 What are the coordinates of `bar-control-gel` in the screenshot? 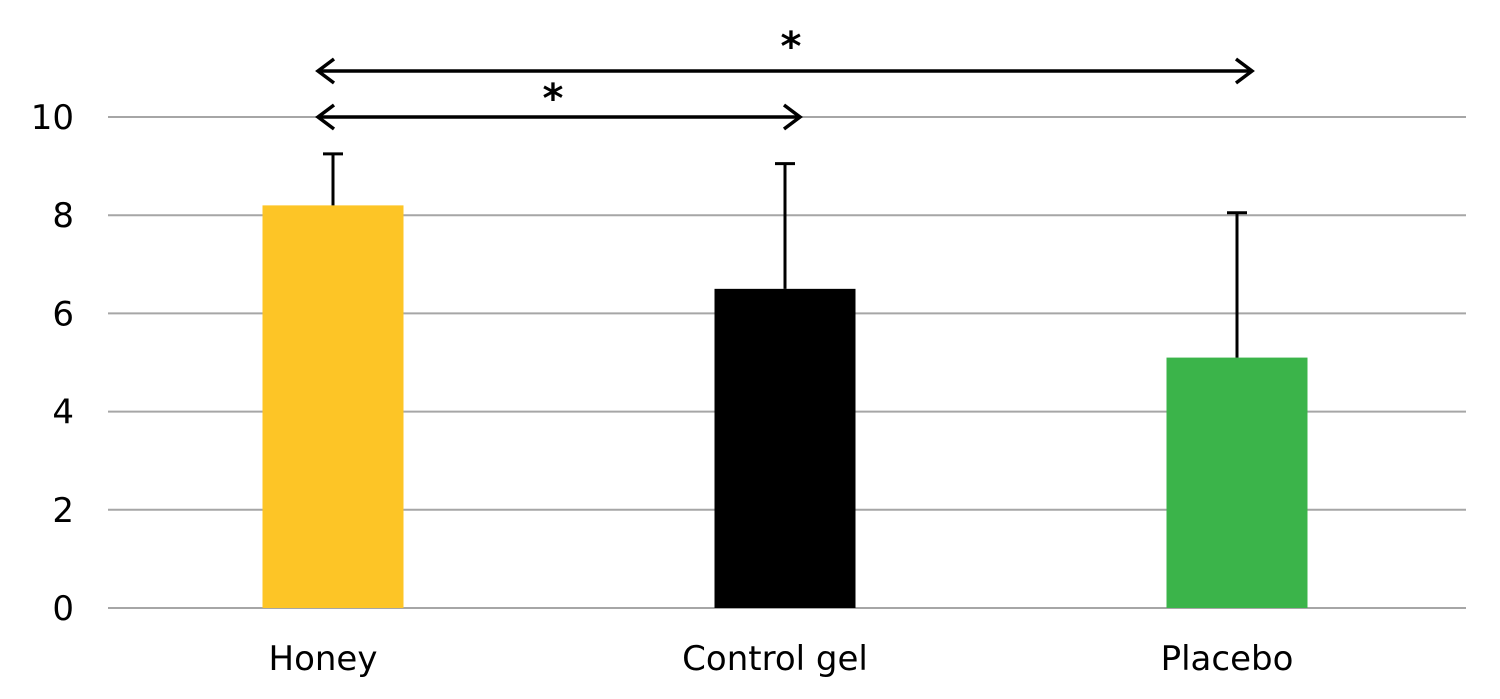 It's located at (785, 448).